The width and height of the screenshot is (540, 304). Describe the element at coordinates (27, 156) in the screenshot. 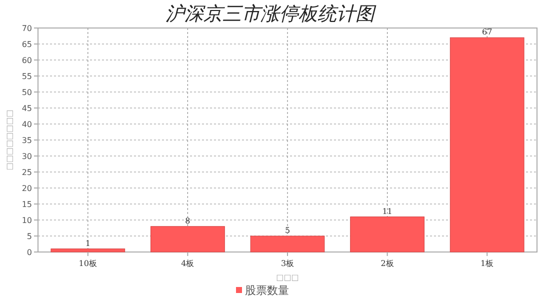

I see `y-tick-label: 30` at that location.